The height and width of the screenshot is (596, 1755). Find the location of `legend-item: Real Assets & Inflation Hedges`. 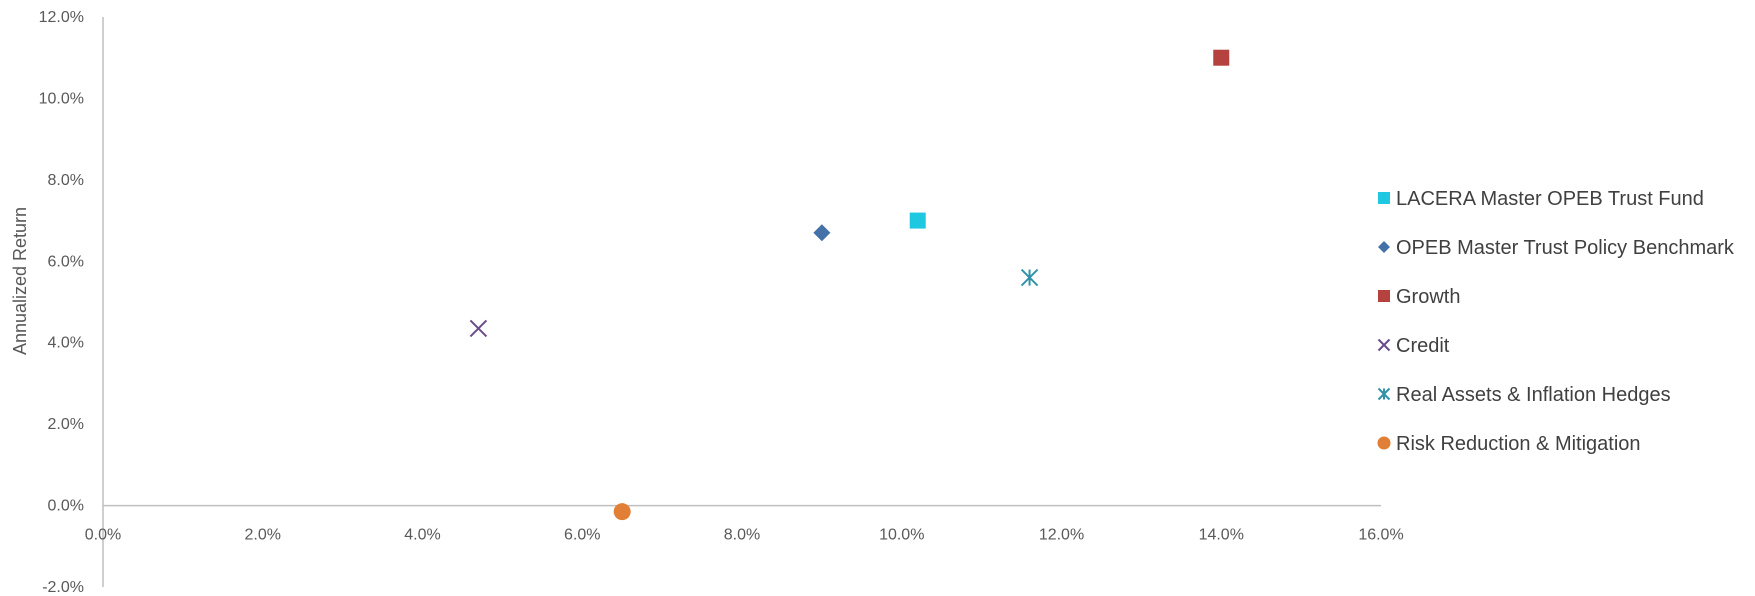

legend-item: Real Assets & Inflation Hedges is located at coordinates (1524, 395).